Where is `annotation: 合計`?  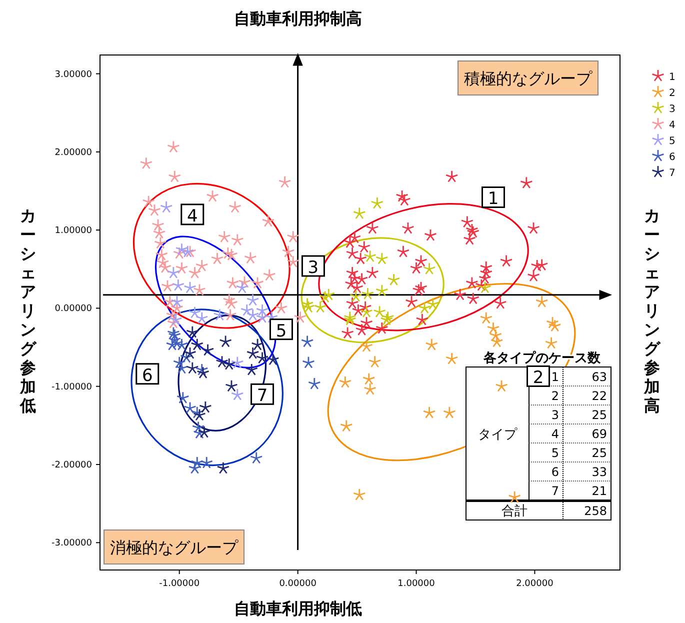
annotation: 合計 is located at coordinates (515, 511).